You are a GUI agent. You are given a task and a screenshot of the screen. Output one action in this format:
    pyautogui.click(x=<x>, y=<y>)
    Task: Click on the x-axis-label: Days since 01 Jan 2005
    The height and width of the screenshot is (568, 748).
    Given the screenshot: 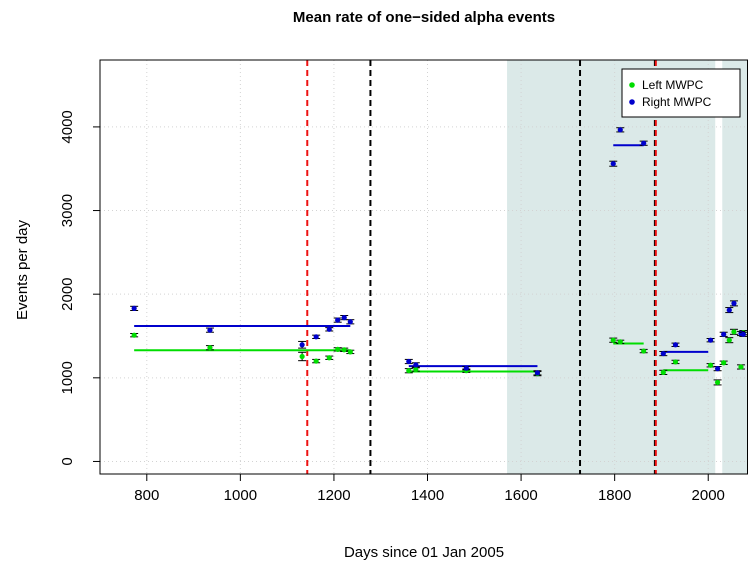 What is the action you would take?
    pyautogui.click(x=424, y=552)
    